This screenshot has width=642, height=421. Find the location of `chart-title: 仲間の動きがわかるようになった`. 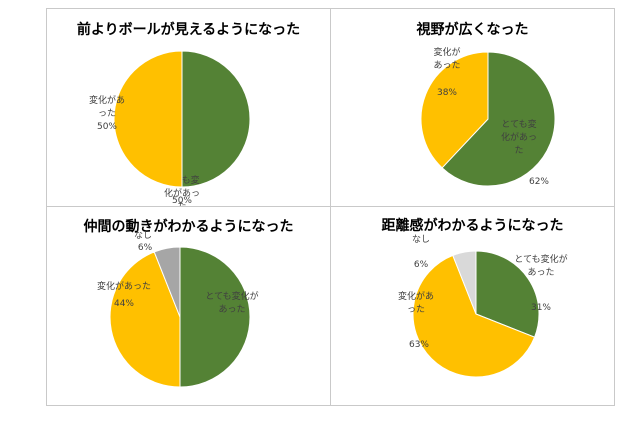

chart-title: 仲間の動きがわかるようになった is located at coordinates (188, 227).